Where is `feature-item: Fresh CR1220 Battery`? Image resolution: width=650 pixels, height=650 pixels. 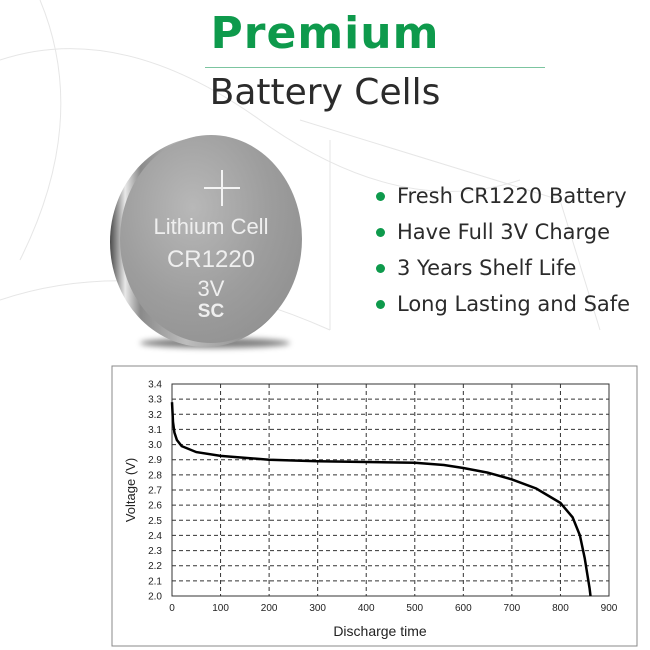
feature-item: Fresh CR1220 Battery is located at coordinates (503, 196).